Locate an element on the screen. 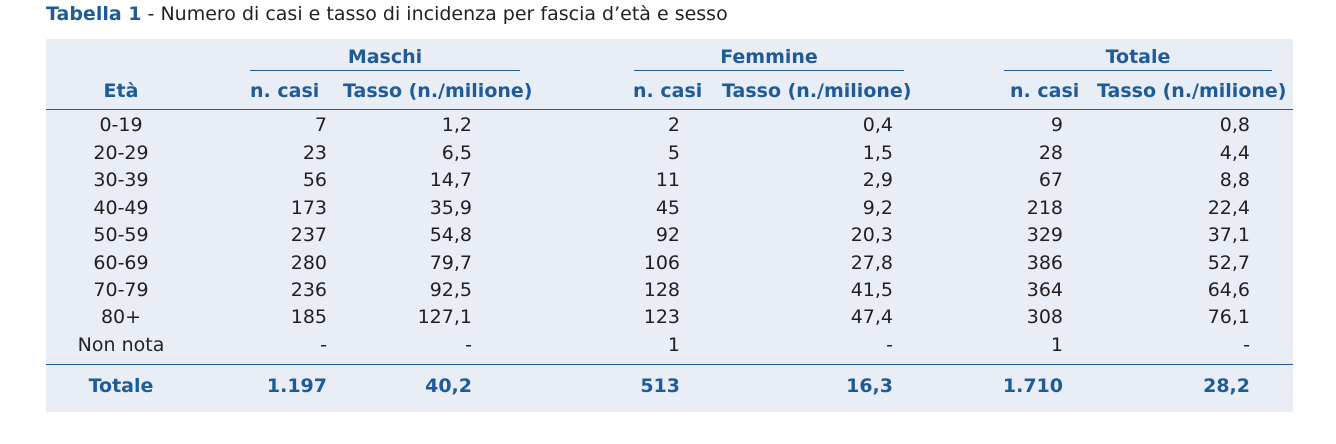 This screenshot has height=444, width=1336. column-header-age: Età is located at coordinates (121, 91).